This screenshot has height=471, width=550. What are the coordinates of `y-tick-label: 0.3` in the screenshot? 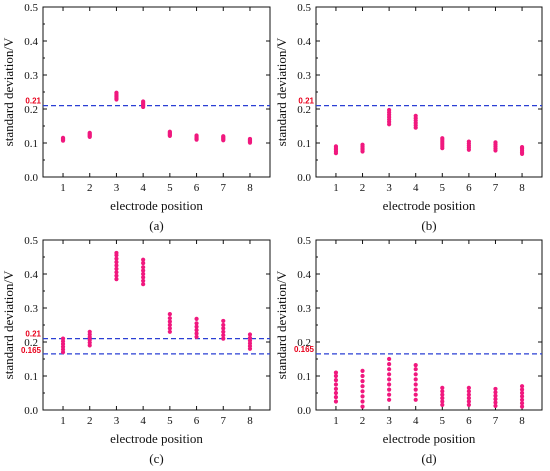 It's located at (31, 76).